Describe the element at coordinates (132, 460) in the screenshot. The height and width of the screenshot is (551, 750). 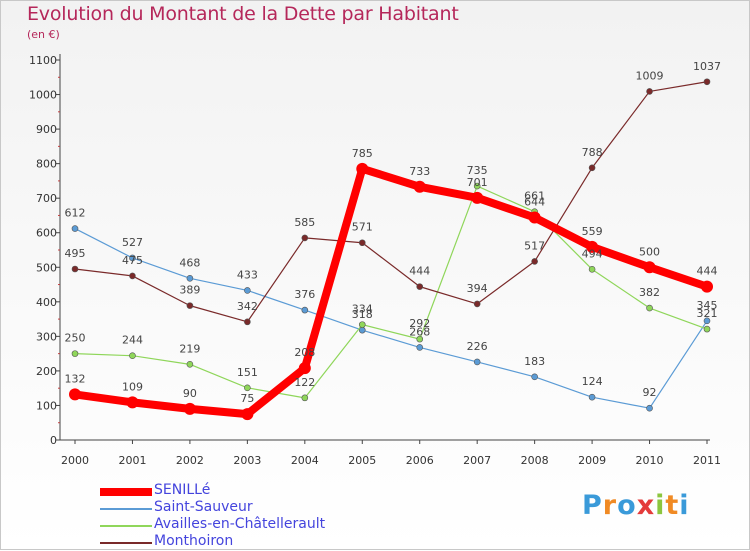
I see `x-tick-label: 2001` at that location.